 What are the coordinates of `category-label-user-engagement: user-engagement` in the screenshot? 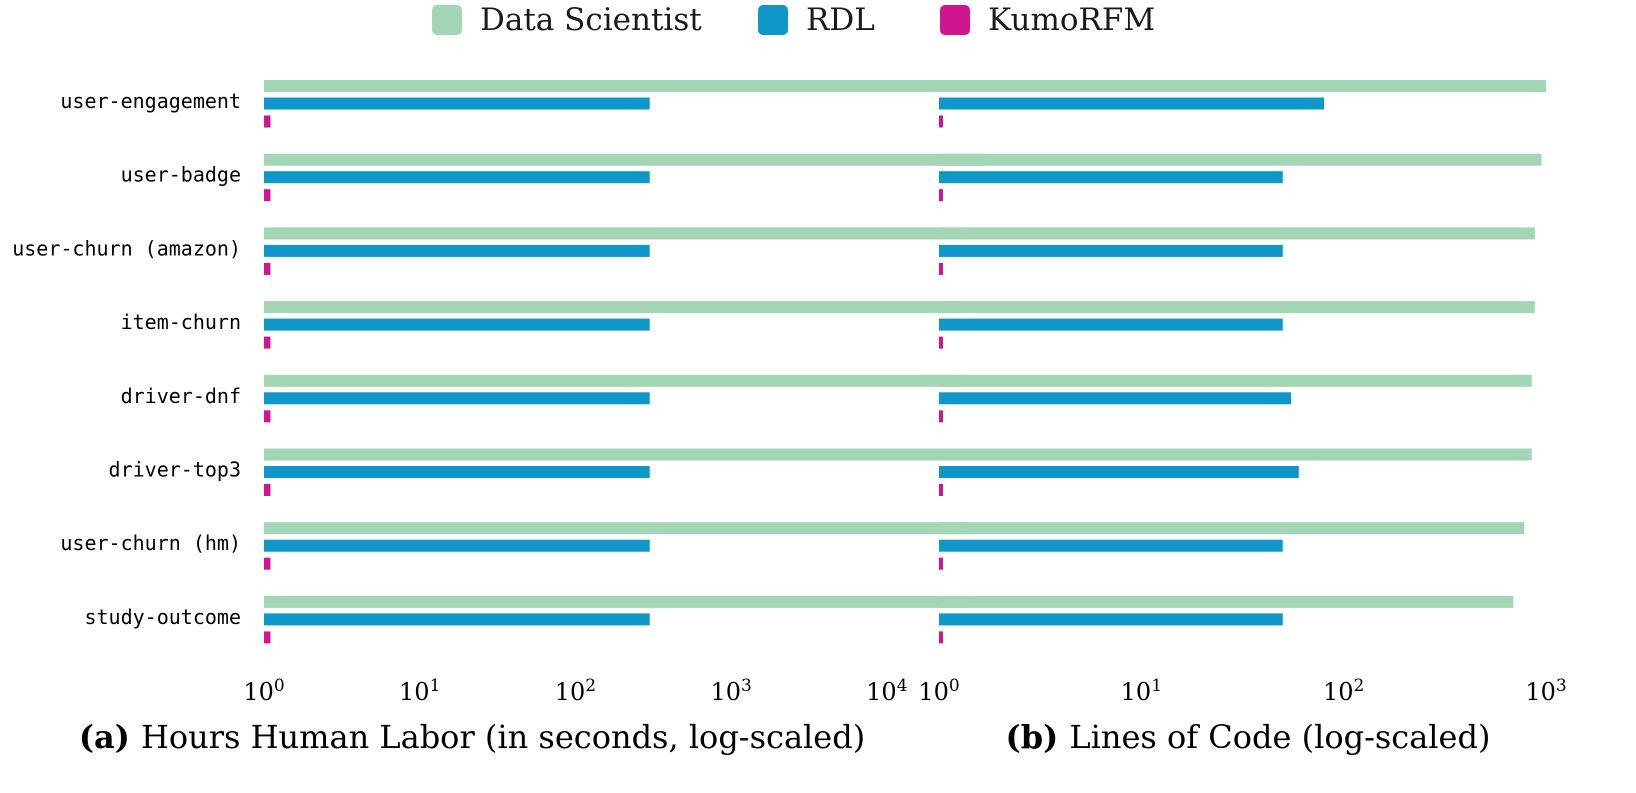 It's located at (150, 101).